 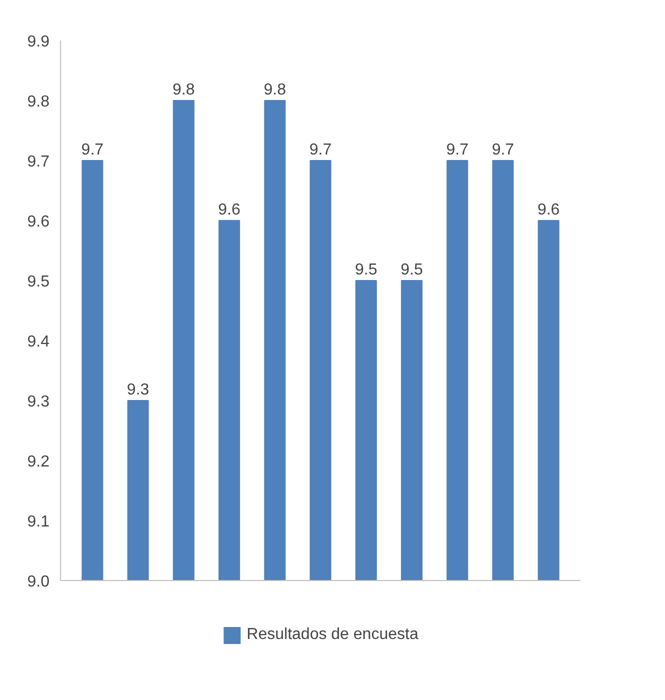 What do you see at coordinates (38, 522) in the screenshot?
I see `text: 9.1` at bounding box center [38, 522].